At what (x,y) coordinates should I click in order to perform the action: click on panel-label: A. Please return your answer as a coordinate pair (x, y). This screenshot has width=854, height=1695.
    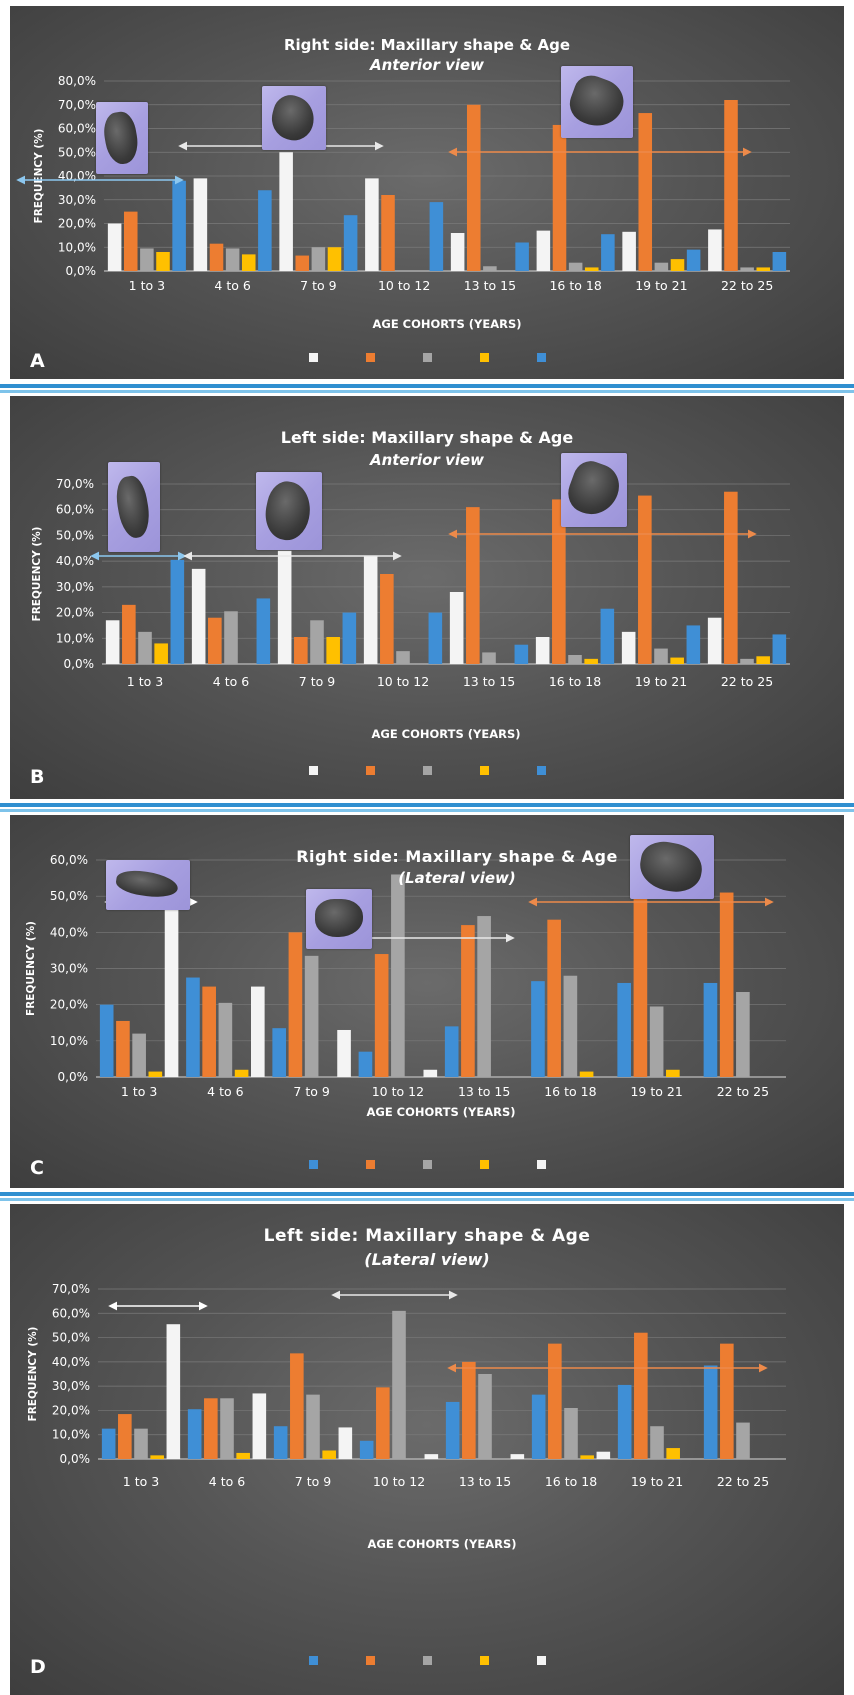
    Looking at the image, I should click on (37, 361).